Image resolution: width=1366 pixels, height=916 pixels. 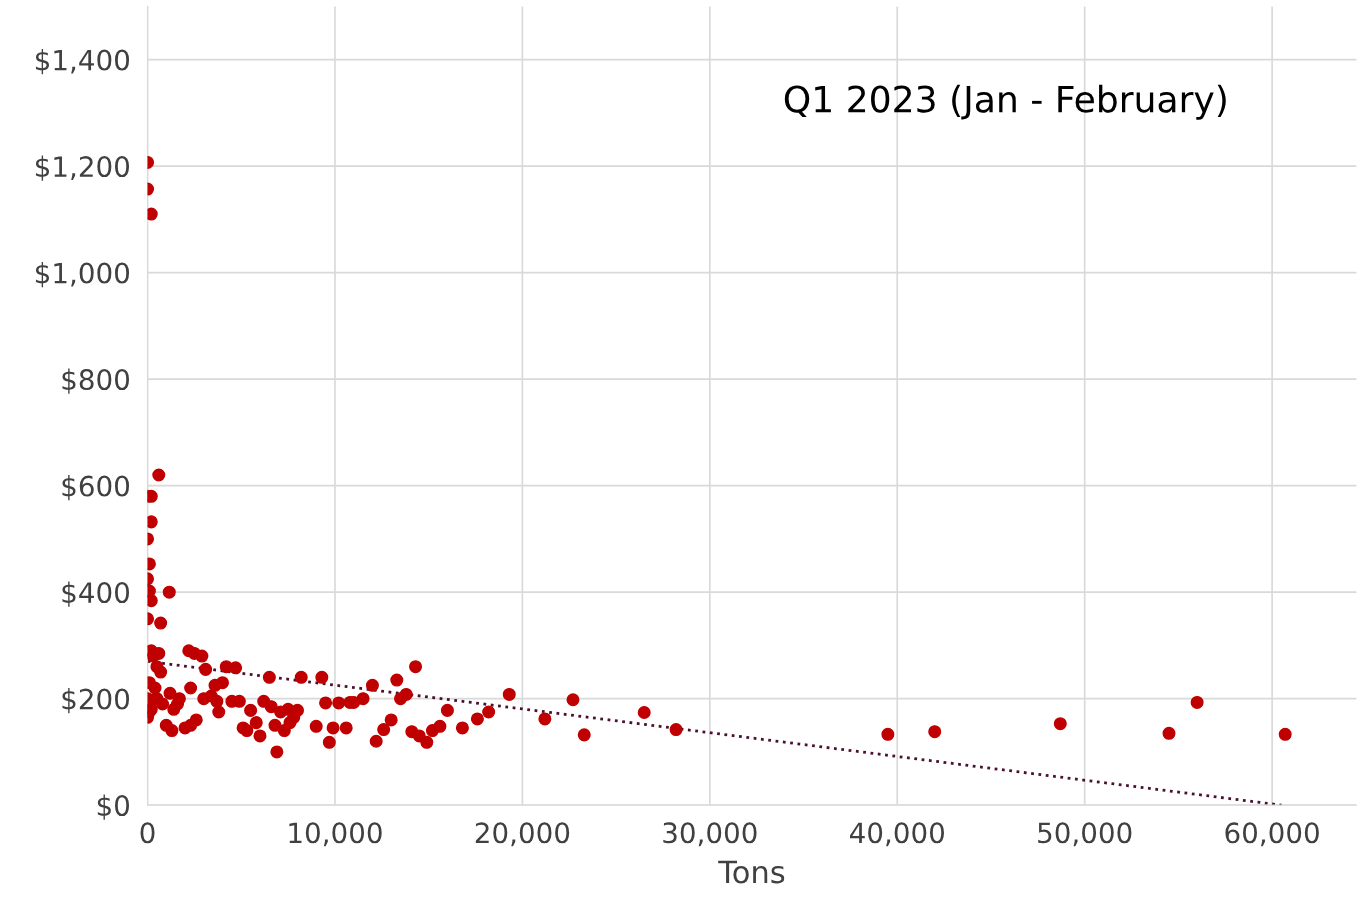 What do you see at coordinates (147, 833) in the screenshot?
I see `x-tick-label: 0` at bounding box center [147, 833].